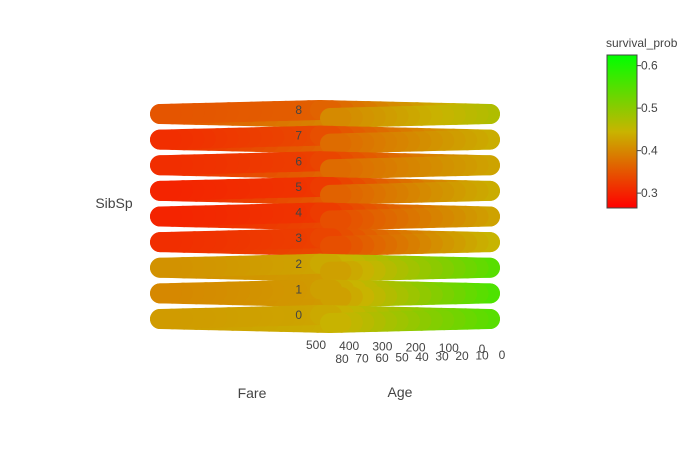 The width and height of the screenshot is (700, 455). I want to click on y-tick-label: 30, so click(442, 357).